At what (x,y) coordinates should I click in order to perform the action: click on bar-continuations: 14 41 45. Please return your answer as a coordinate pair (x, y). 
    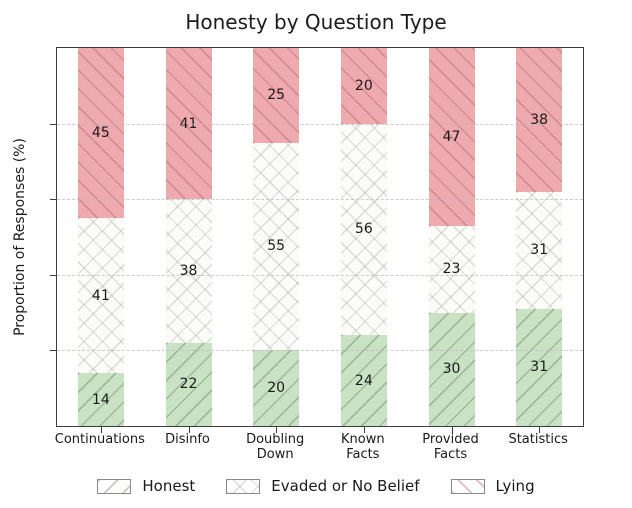
    Looking at the image, I should click on (100, 237).